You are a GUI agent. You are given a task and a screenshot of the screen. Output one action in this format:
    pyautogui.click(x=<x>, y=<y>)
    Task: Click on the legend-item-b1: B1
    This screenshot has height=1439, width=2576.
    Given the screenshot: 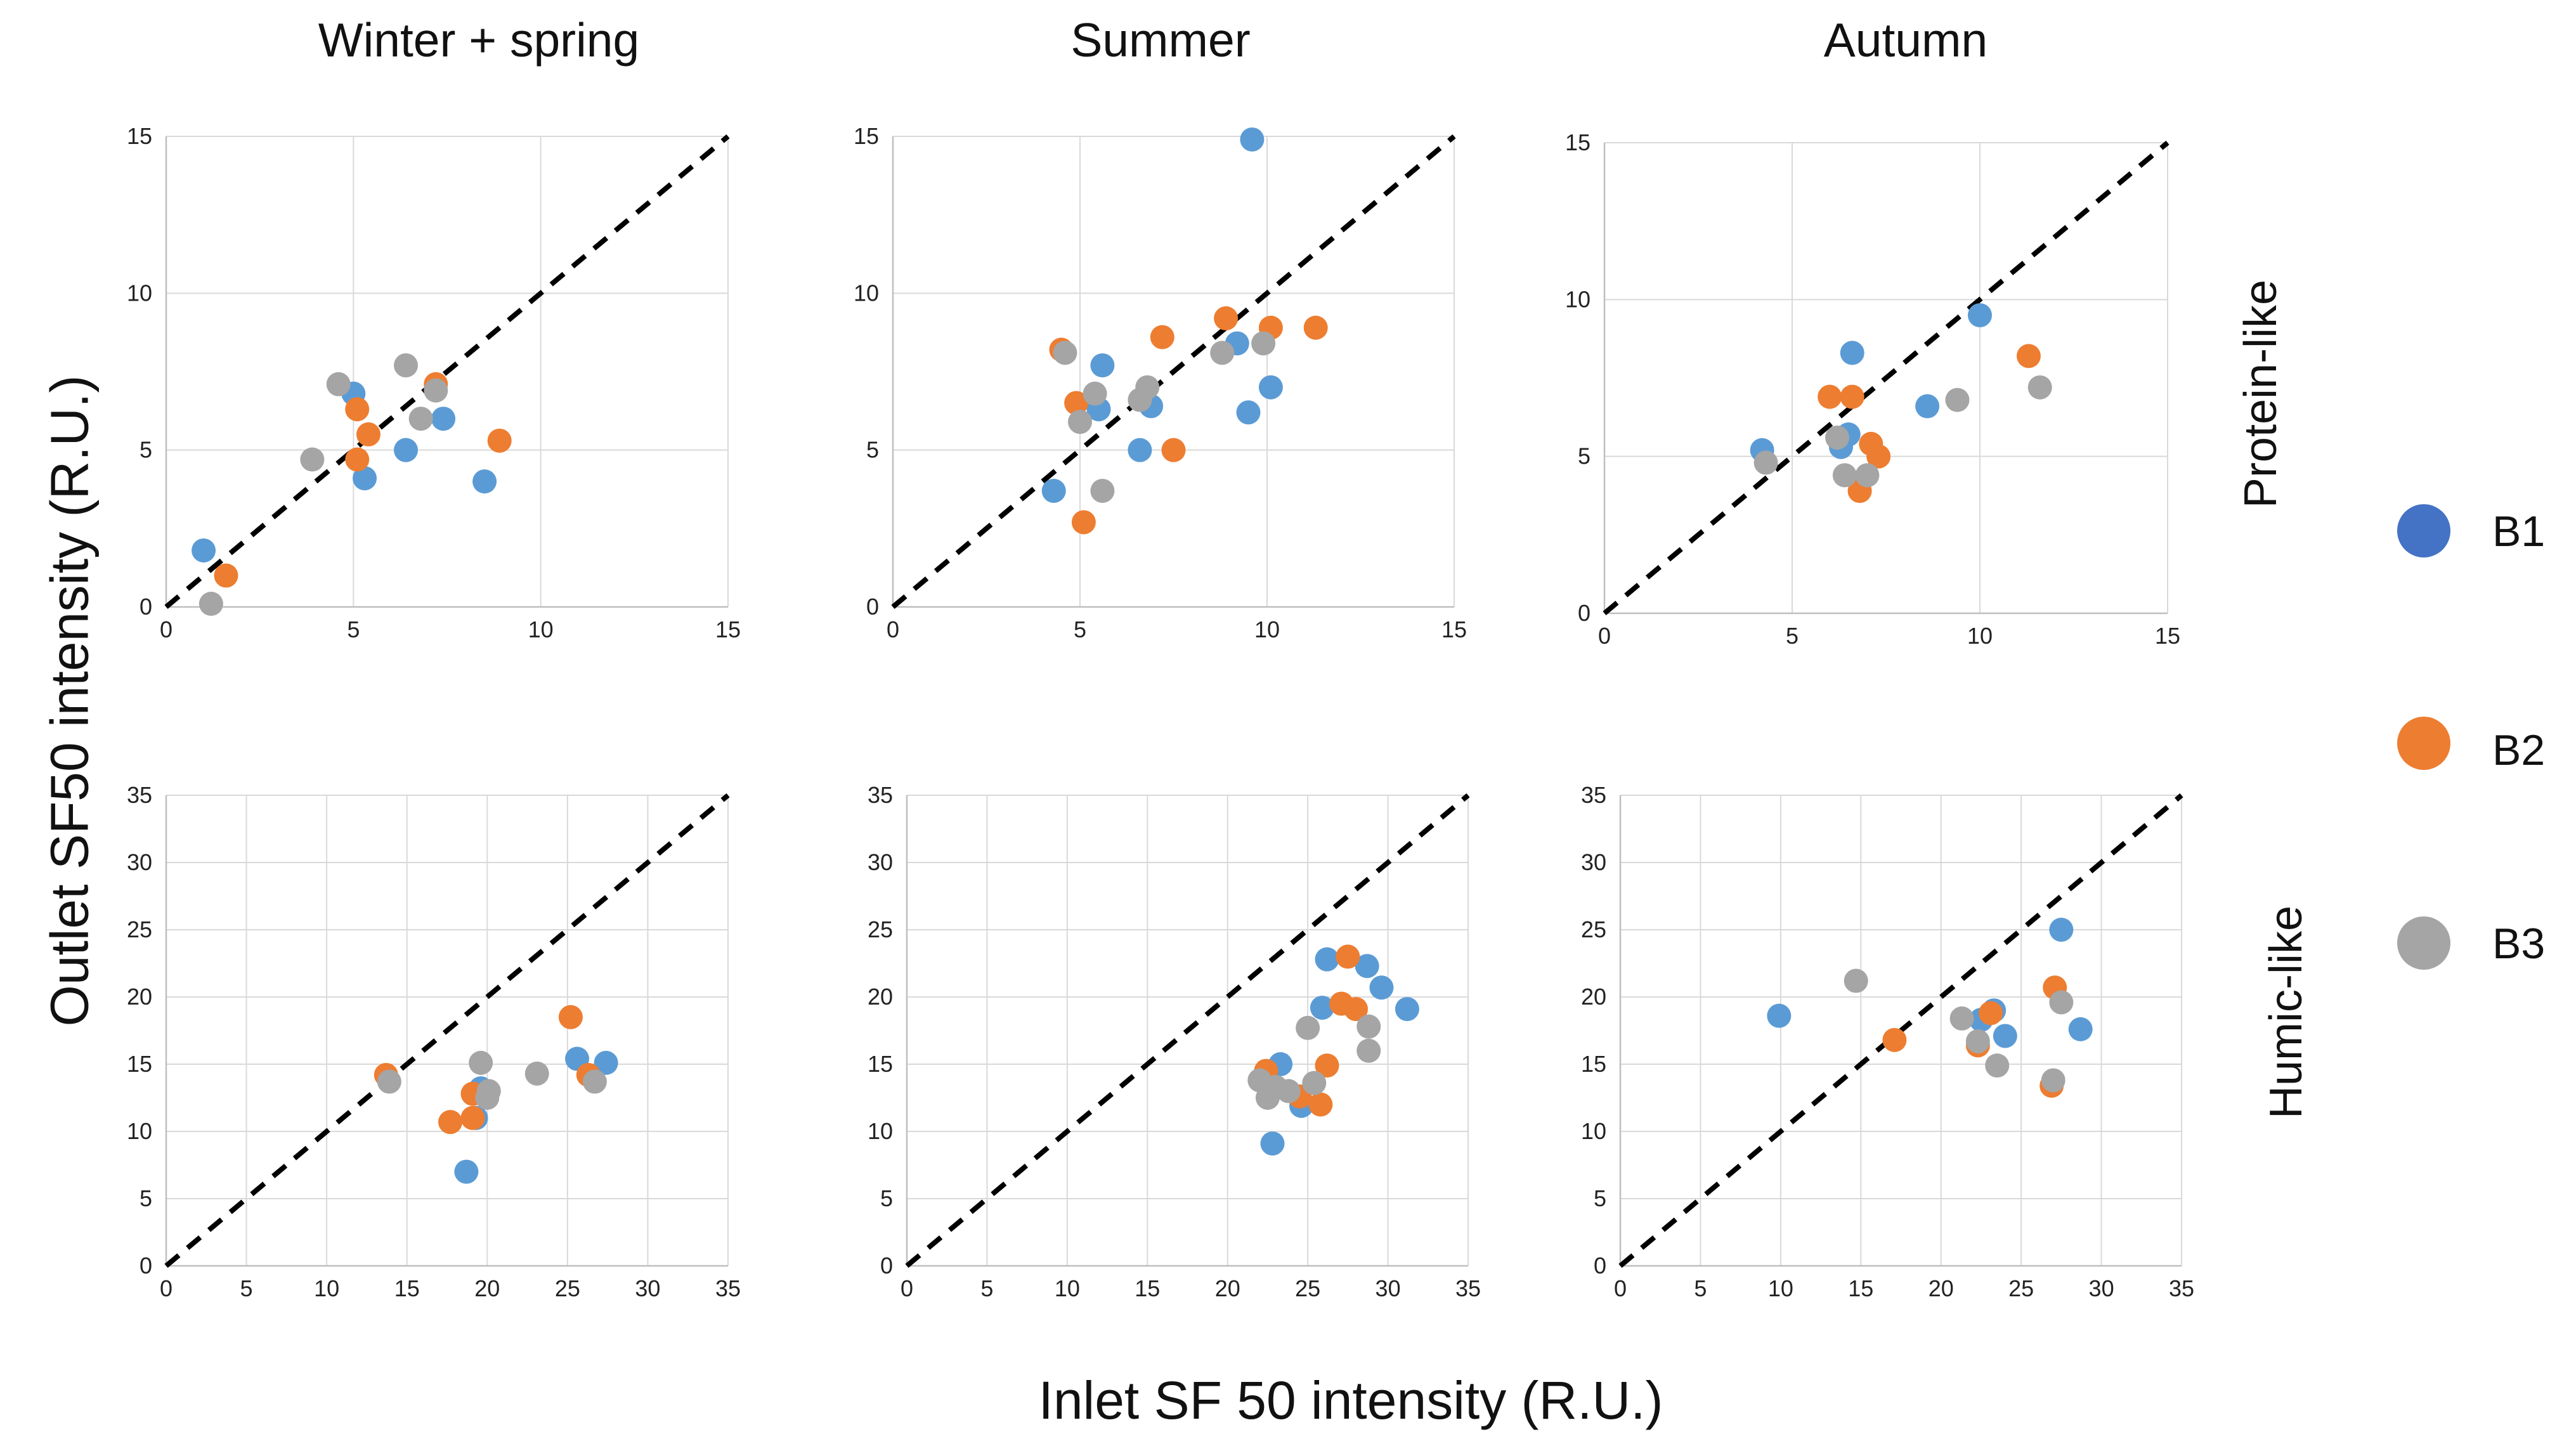 What is the action you would take?
    pyautogui.click(x=2486, y=542)
    